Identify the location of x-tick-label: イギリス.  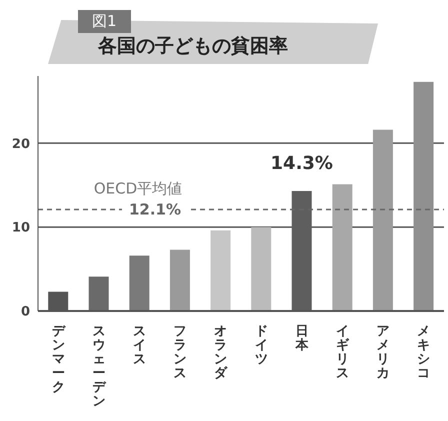
(343, 352).